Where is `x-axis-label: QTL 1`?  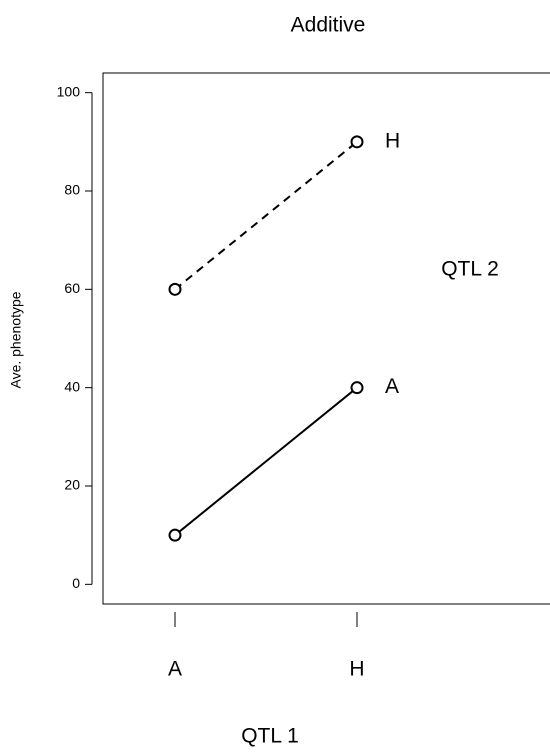
x-axis-label: QTL 1 is located at coordinates (270, 736).